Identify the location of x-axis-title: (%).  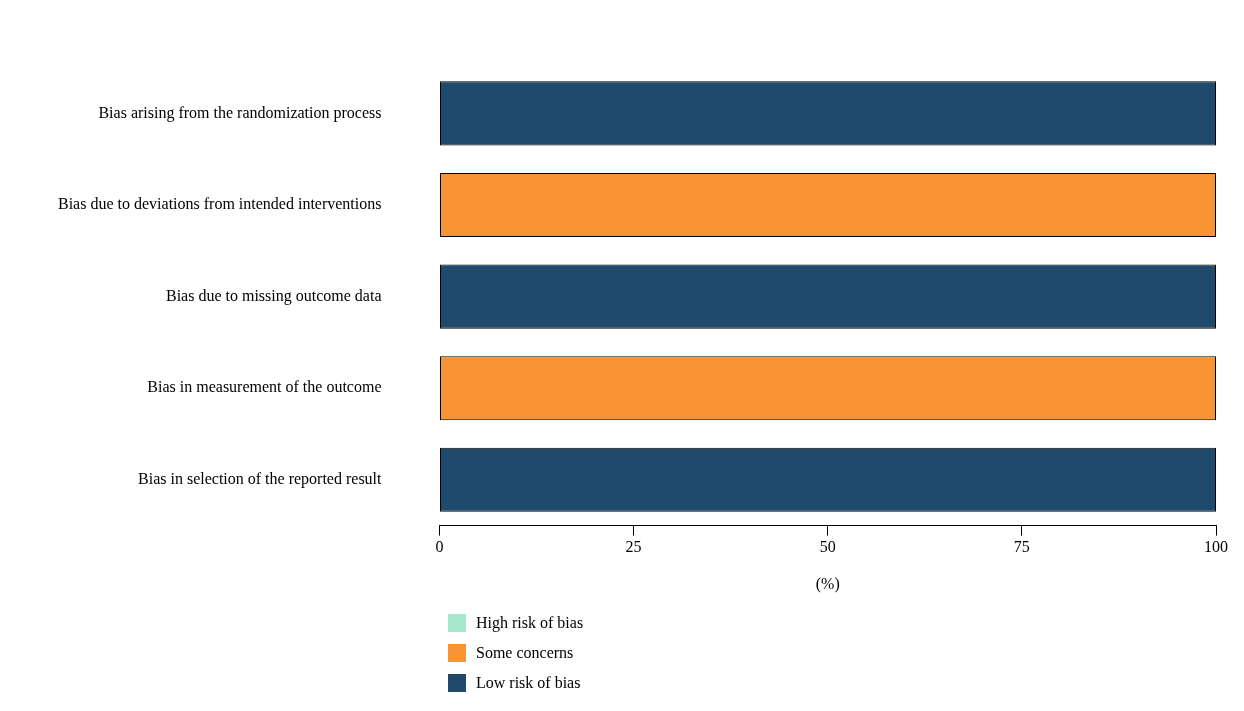
(827, 583).